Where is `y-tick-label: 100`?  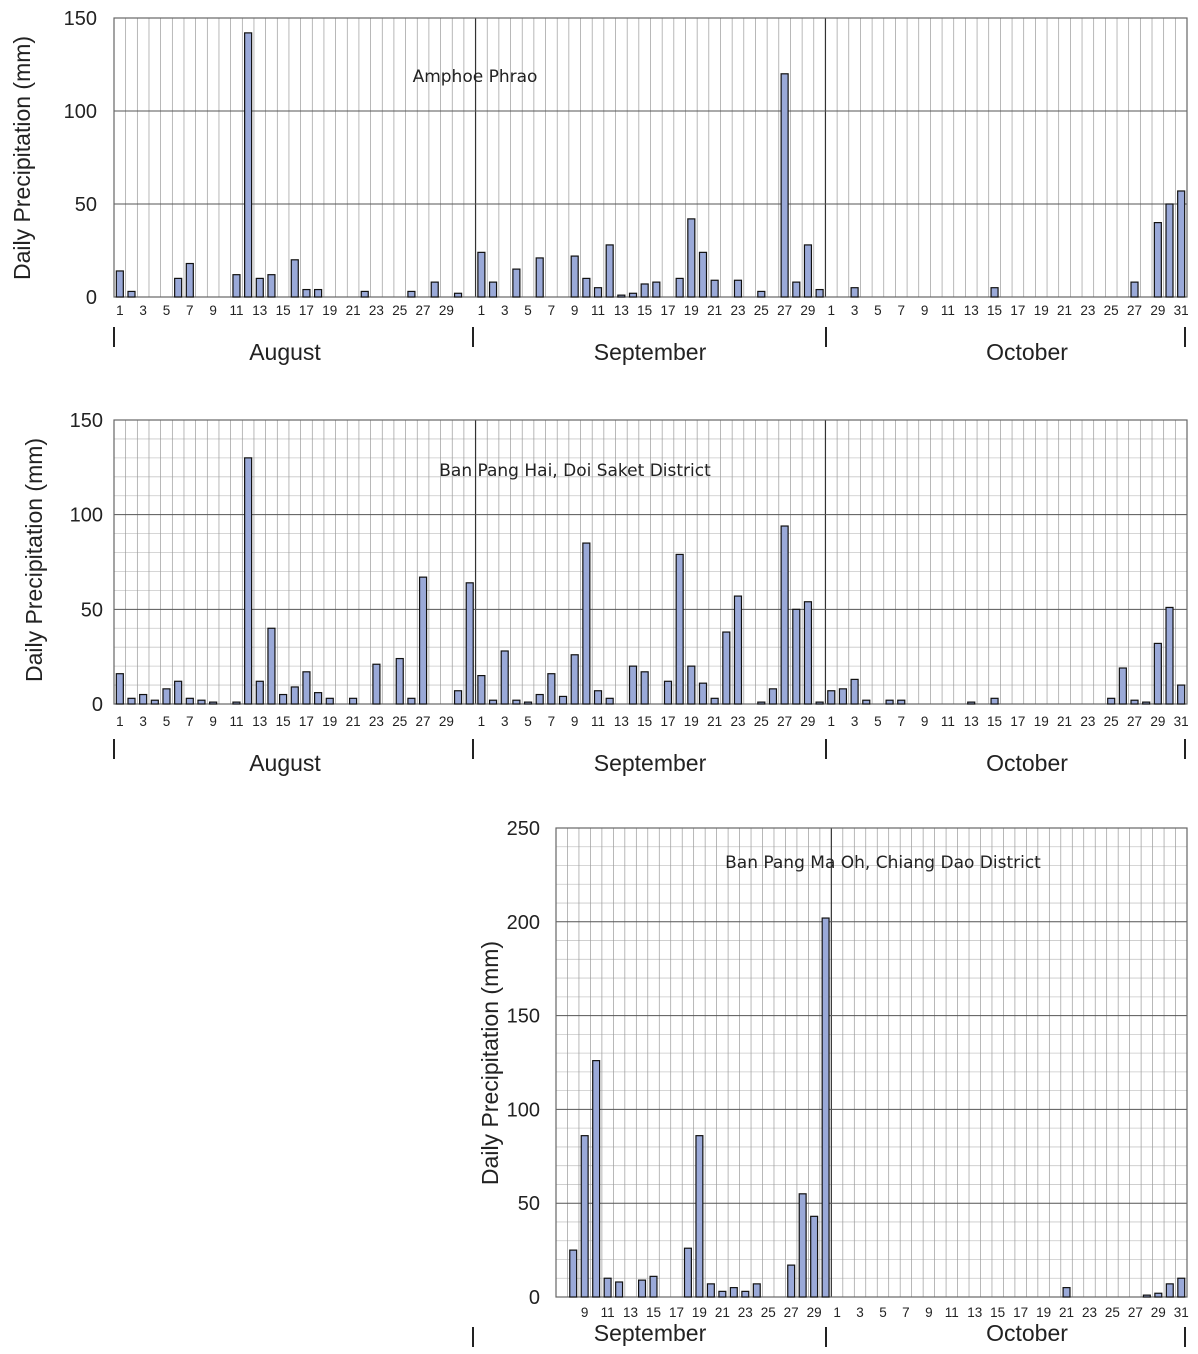
y-tick-label: 100 is located at coordinates (86, 516).